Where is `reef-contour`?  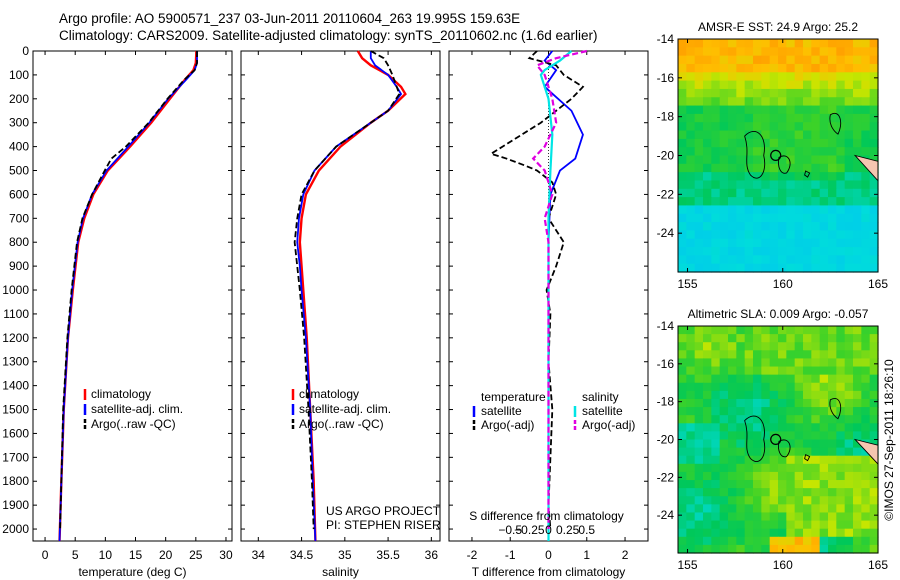
reef-contour is located at coordinates (807, 457).